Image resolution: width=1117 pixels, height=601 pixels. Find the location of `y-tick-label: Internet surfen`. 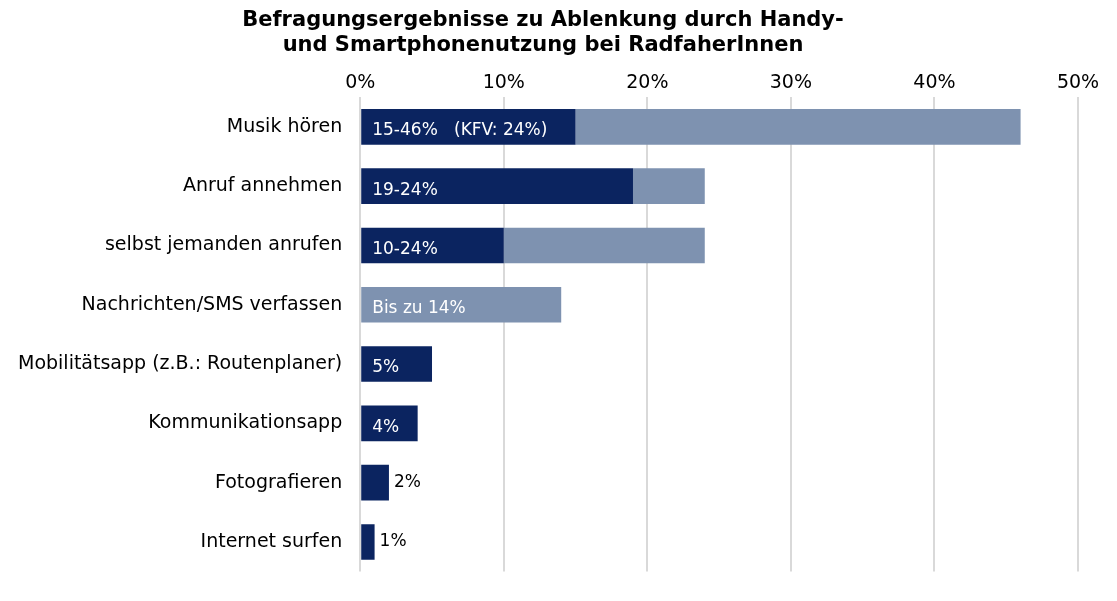

y-tick-label: Internet surfen is located at coordinates (271, 539).